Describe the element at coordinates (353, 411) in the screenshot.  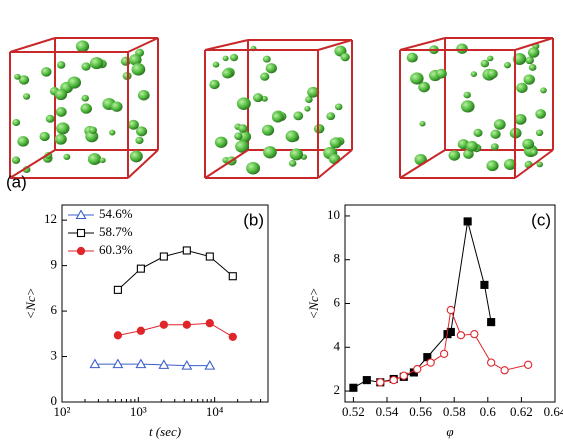
I see `x-tick-label: 0.52` at that location.